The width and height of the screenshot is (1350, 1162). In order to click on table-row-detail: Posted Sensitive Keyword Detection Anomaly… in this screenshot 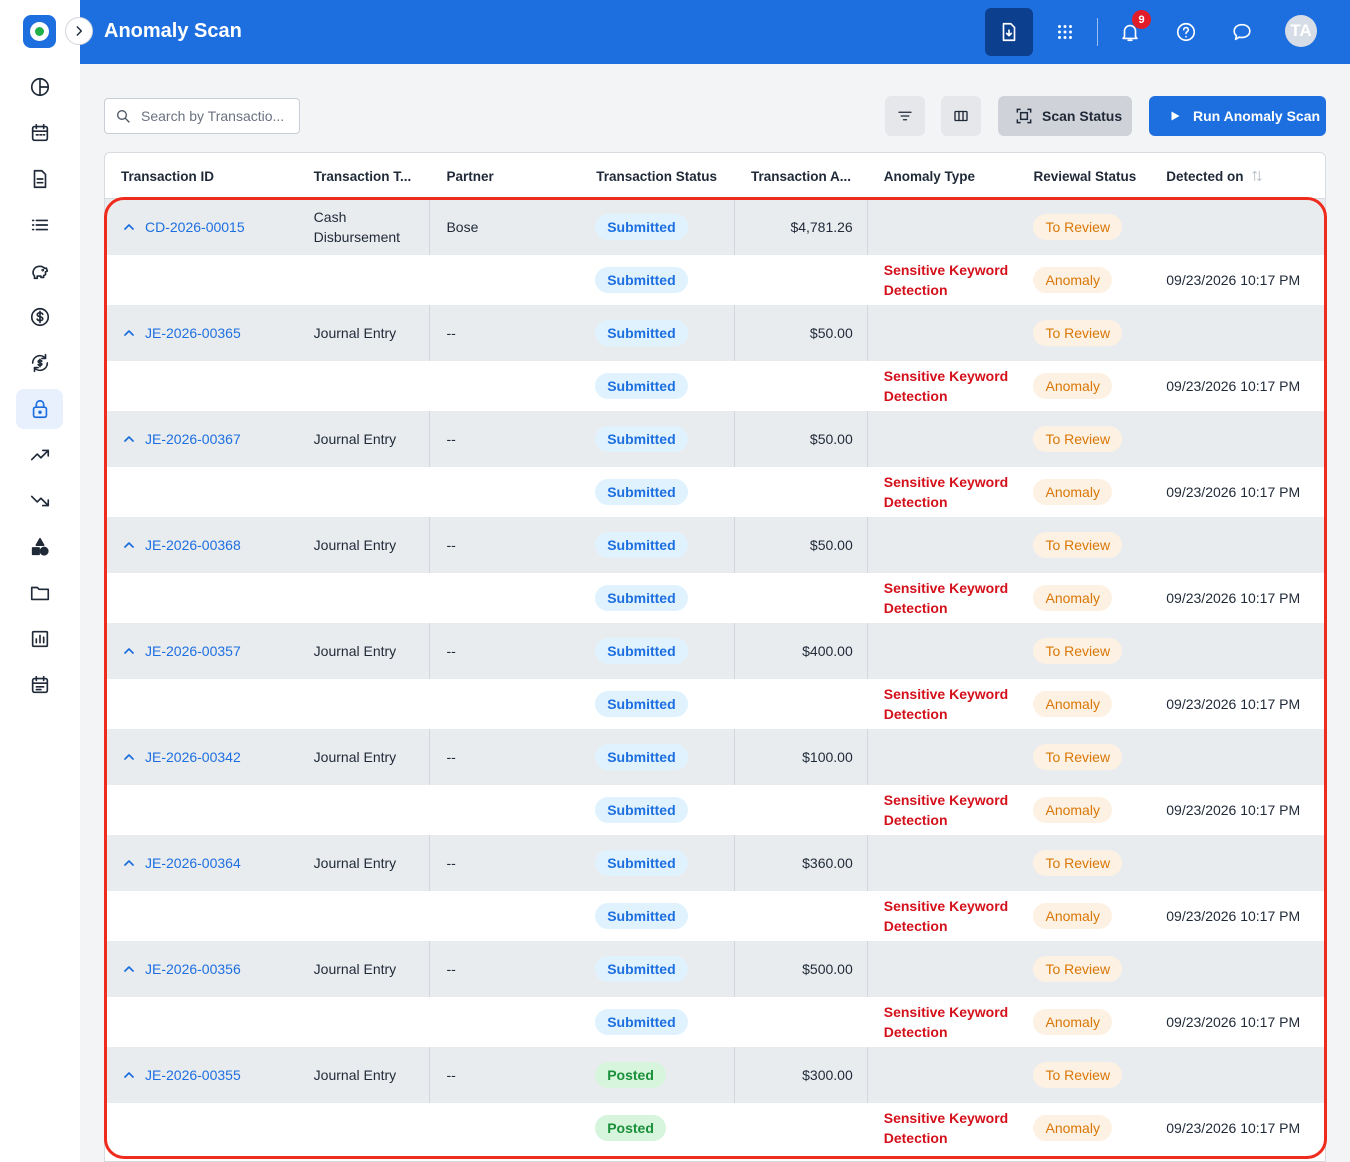, I will do `click(715, 1128)`.